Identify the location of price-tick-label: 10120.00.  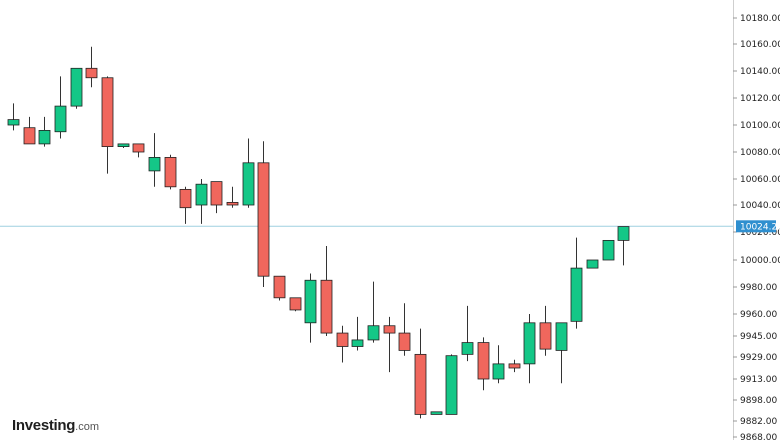
(760, 99).